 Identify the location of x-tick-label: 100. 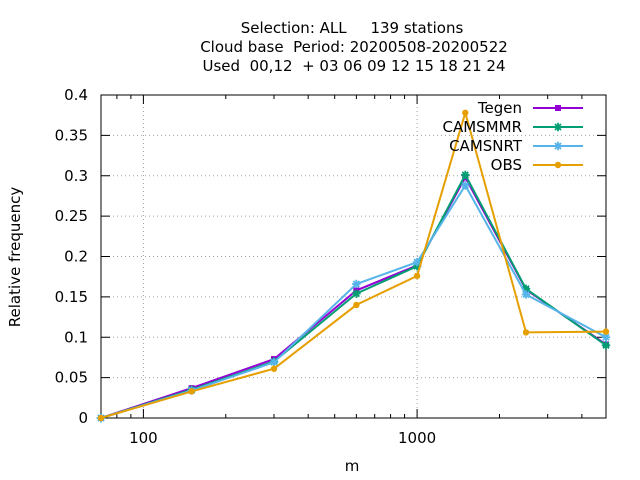
(143, 438).